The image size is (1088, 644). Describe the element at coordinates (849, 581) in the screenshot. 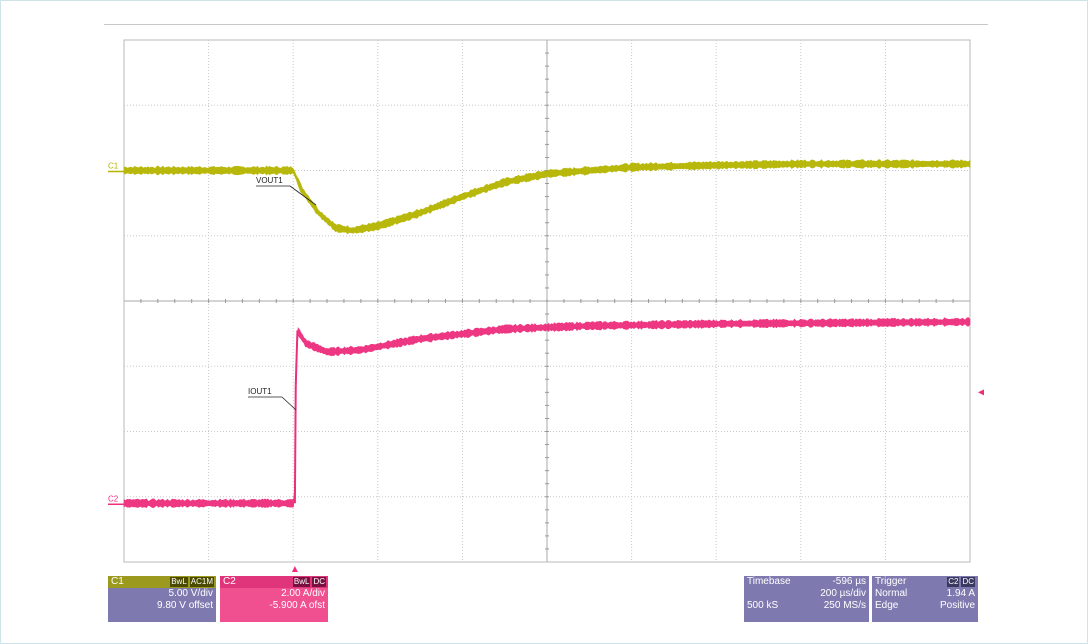

I see `timebase-delay: -596 µs` at that location.